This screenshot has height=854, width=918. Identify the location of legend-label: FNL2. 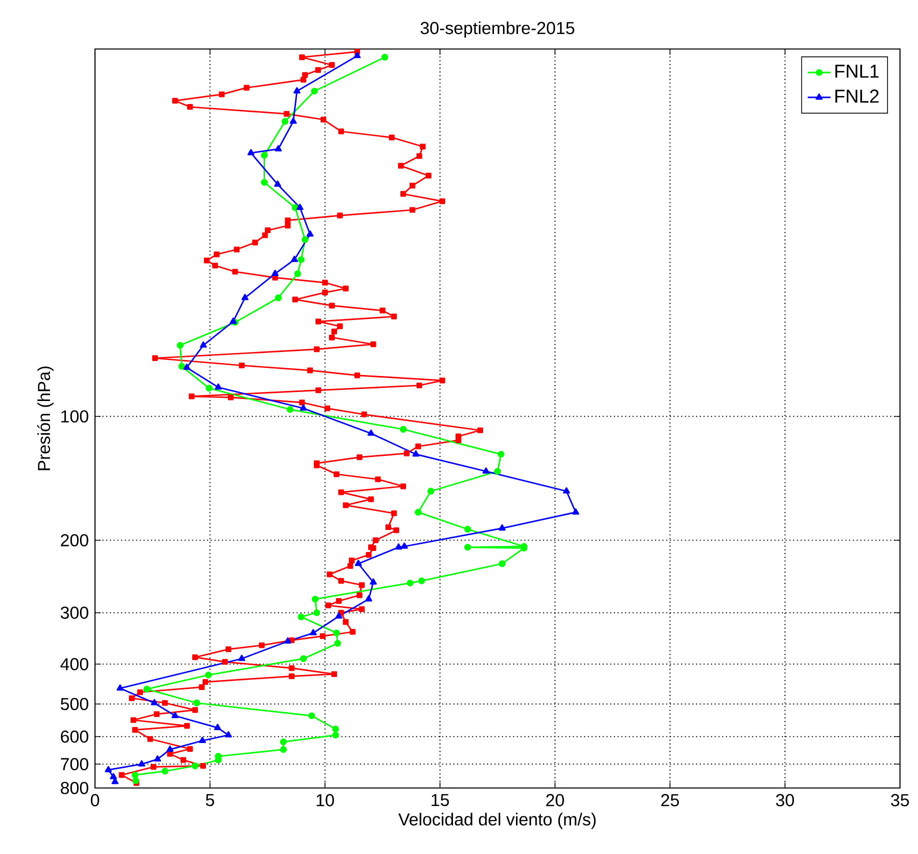
(857, 96).